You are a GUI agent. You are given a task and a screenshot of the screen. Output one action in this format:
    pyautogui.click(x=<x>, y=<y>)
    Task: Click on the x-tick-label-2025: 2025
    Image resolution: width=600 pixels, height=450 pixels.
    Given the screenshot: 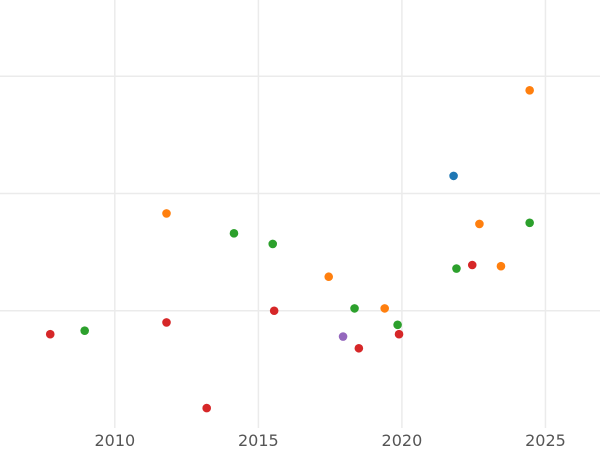 What is the action you would take?
    pyautogui.click(x=545, y=440)
    